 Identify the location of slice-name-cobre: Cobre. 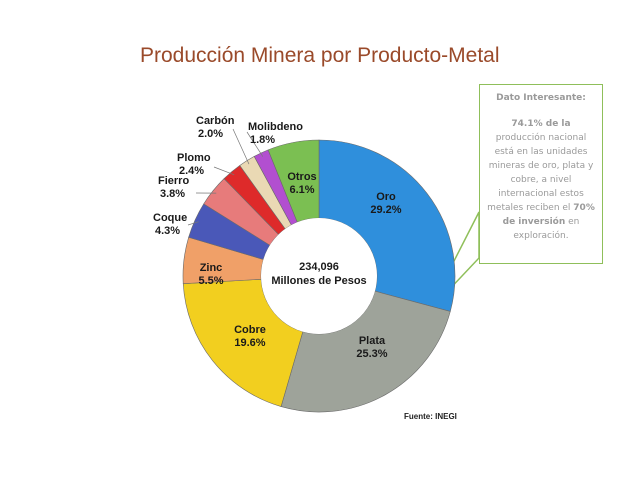
(250, 330).